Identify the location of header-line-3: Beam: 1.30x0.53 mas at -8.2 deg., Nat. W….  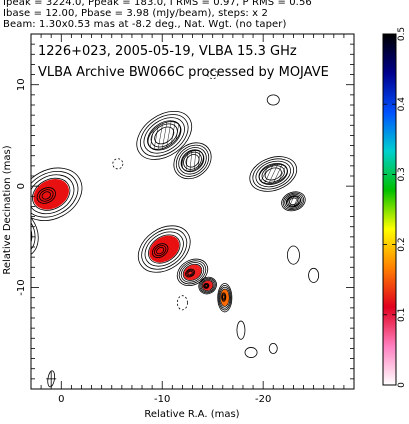
(145, 24).